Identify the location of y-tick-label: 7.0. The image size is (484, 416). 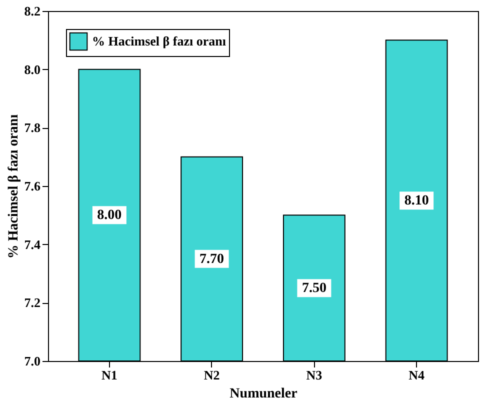
(32, 361).